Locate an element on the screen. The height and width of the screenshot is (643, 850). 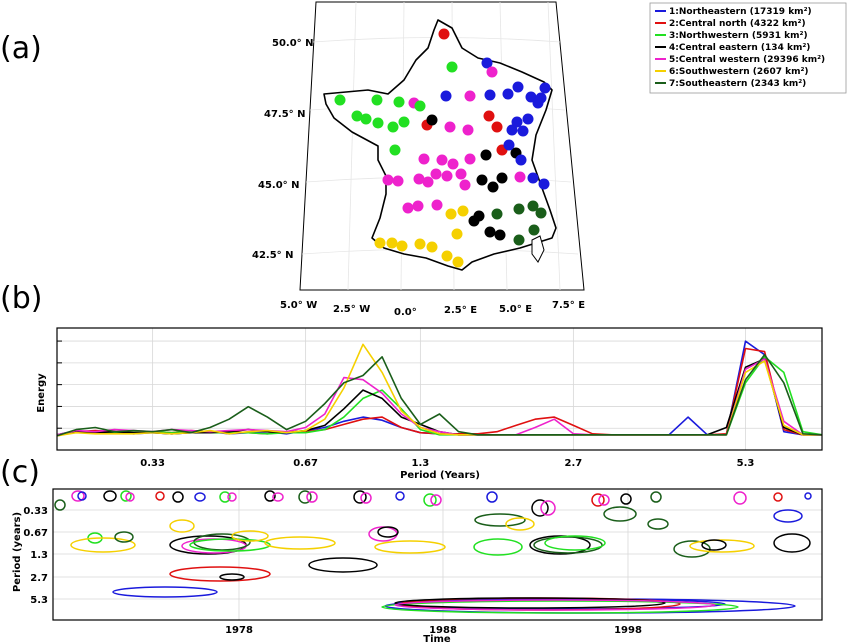
lat-label: 42.5° N is located at coordinates (273, 255).